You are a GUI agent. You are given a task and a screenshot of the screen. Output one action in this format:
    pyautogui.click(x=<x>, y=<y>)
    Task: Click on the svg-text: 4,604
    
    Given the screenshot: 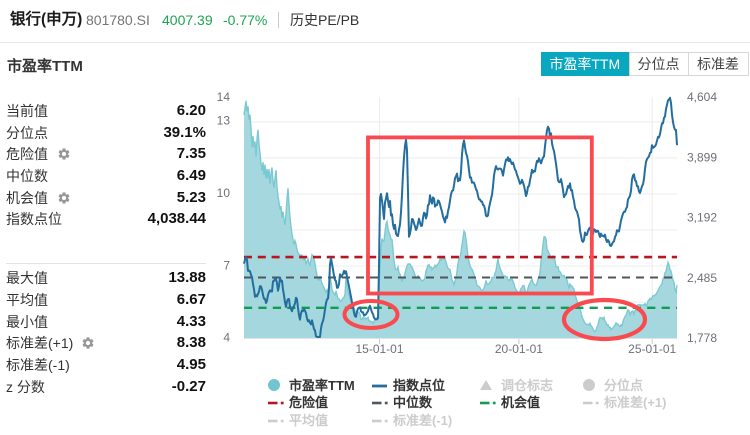 What is the action you would take?
    pyautogui.click(x=702, y=97)
    